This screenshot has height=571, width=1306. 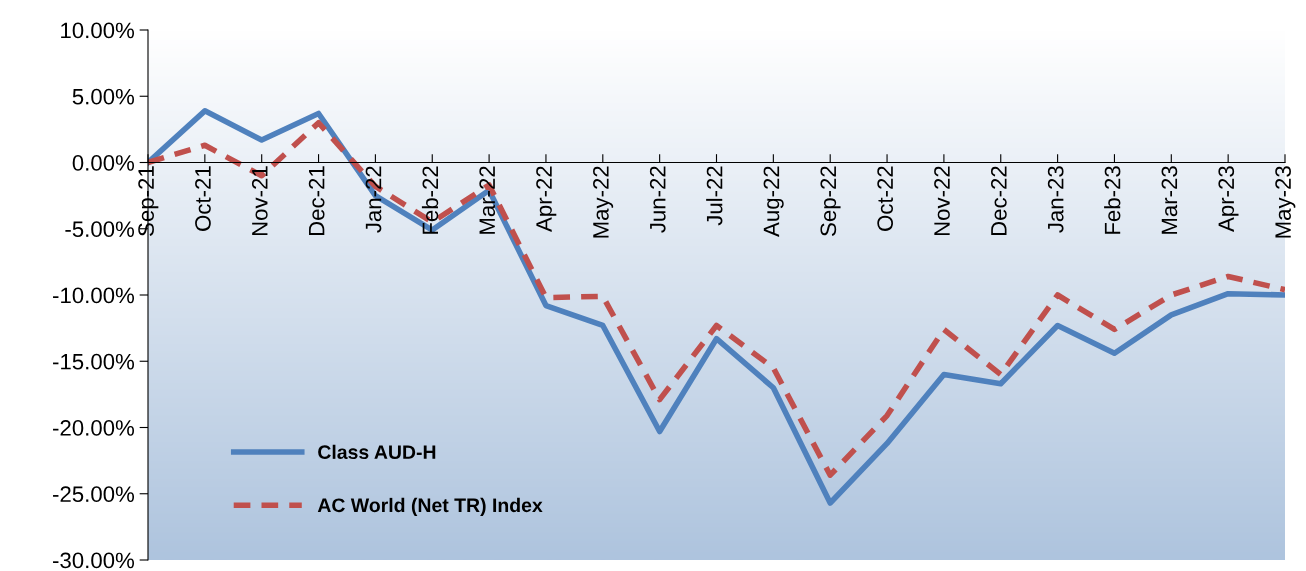 What do you see at coordinates (100, 229) in the screenshot?
I see `y-tick-label: -5.00%` at bounding box center [100, 229].